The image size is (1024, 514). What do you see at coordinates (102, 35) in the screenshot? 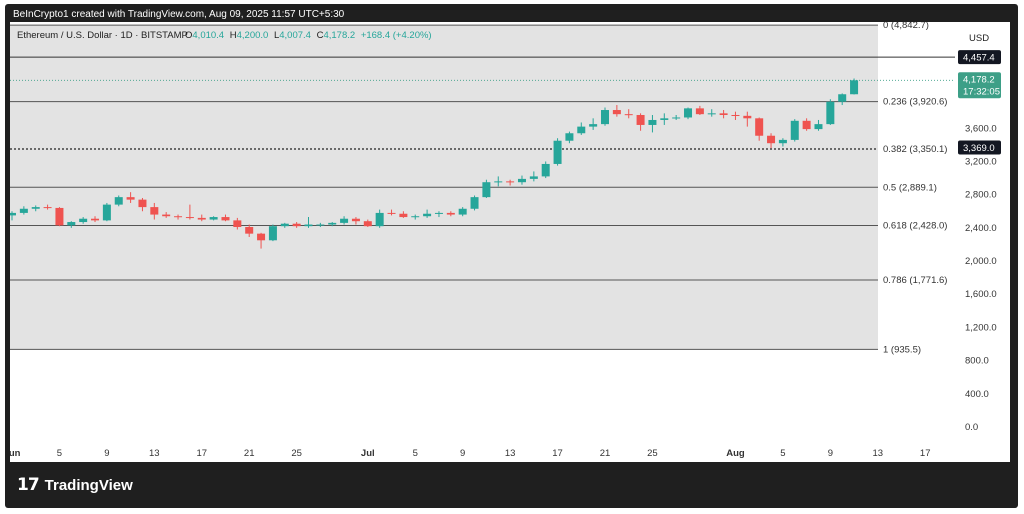
I see `symbol-title: Ethereum / U.S. Dollar · 1D · BITSTAMP` at bounding box center [102, 35].